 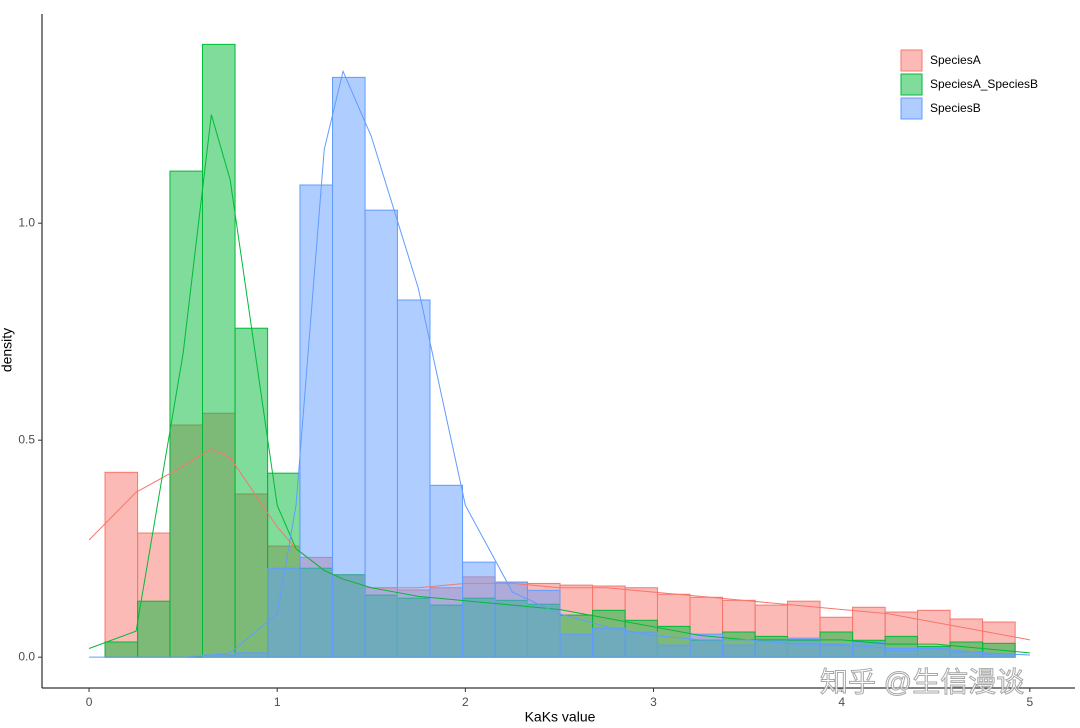 What do you see at coordinates (984, 84) in the screenshot?
I see `legend-label: SpeciesA_SpeciesB` at bounding box center [984, 84].